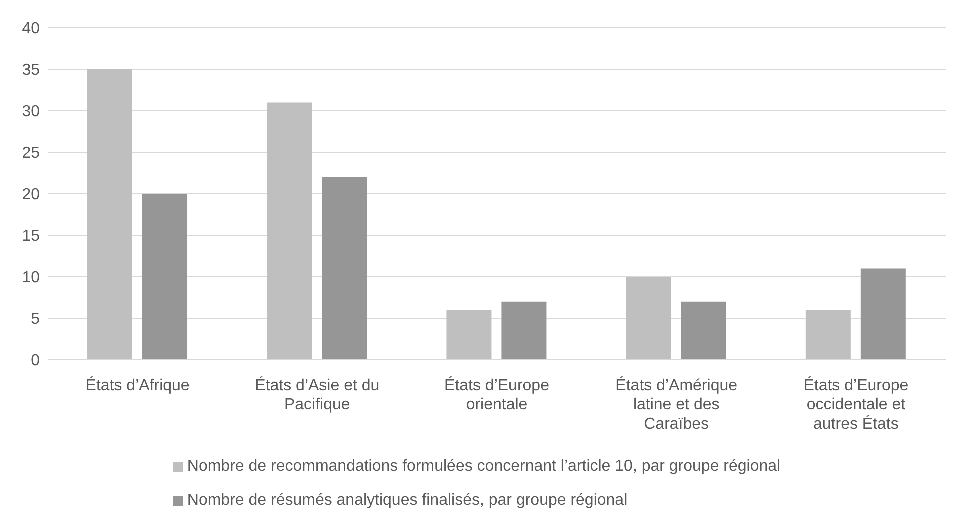 The image size is (964, 531). What do you see at coordinates (31, 153) in the screenshot?
I see `y-tick-label: 25` at bounding box center [31, 153].